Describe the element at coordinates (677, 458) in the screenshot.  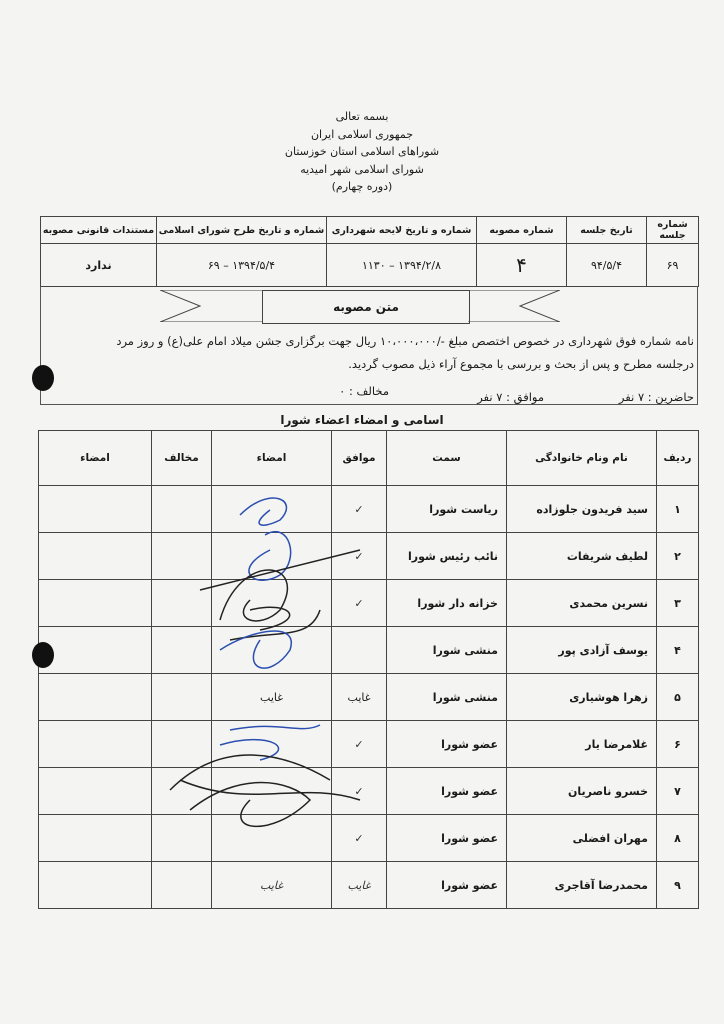
I see `header-row-number: ردیف` at that location.